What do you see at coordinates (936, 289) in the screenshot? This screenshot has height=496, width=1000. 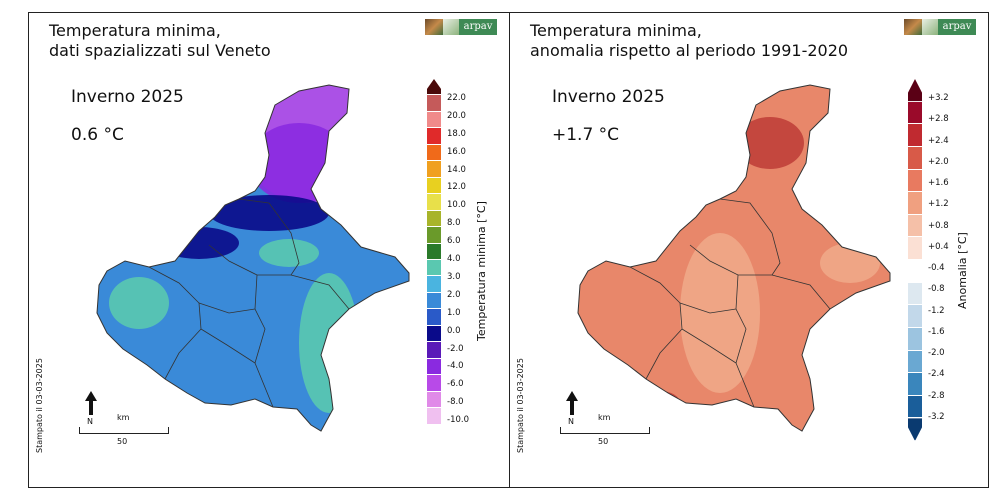 I see `colorbar-tick-label: -0.8` at bounding box center [936, 289].